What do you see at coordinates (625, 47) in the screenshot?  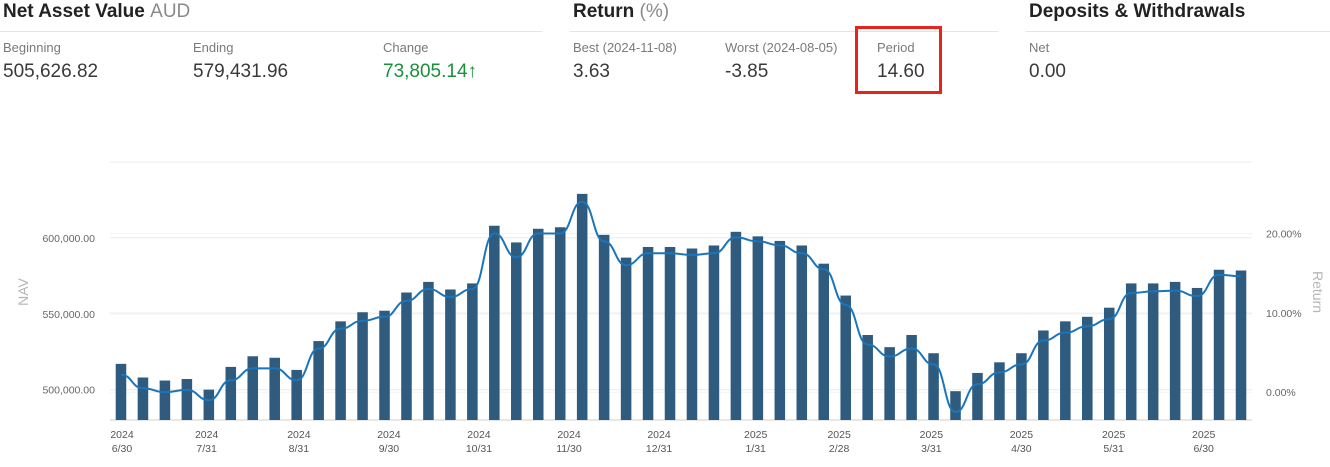 I see `return-best-label: Best (2024-11-08)` at bounding box center [625, 47].